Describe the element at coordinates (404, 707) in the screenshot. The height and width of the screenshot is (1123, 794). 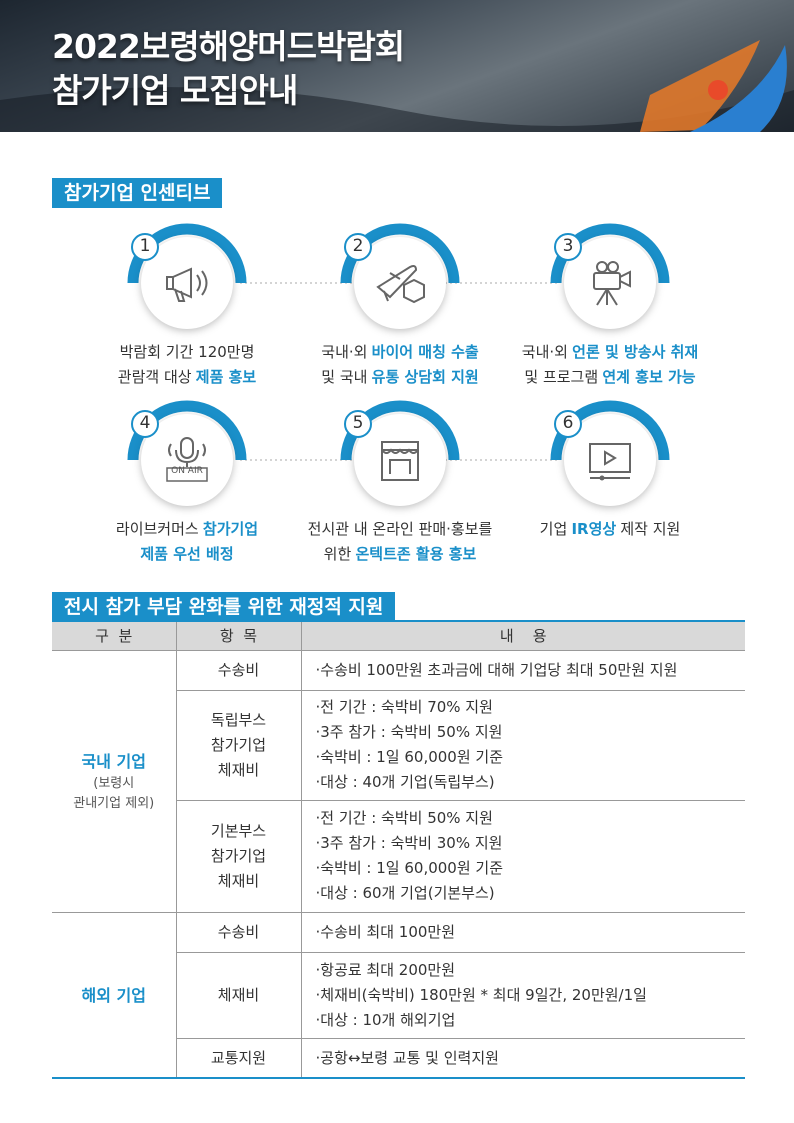
I see `content-line: ·전 기간 : 숙박비 70% 지원` at that location.